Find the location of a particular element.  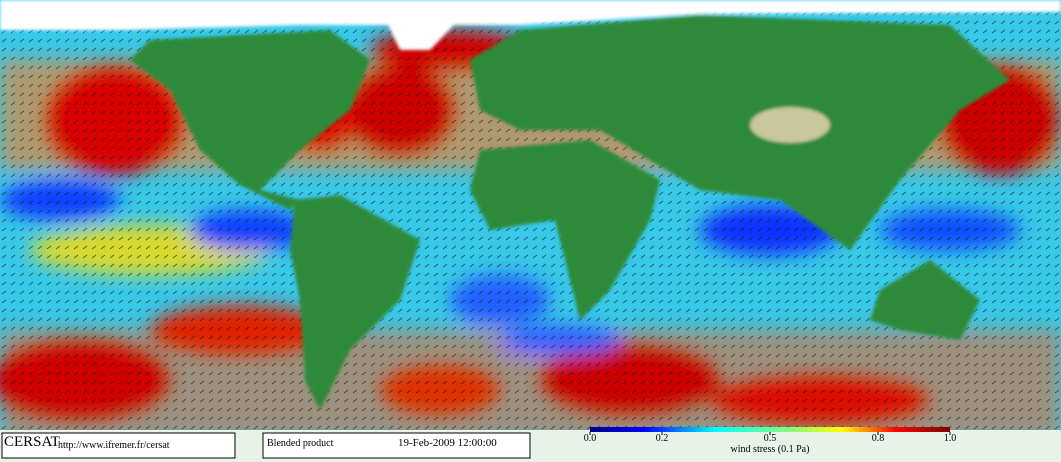

url: http://www.ifremer.fr/cersat is located at coordinates (114, 445).